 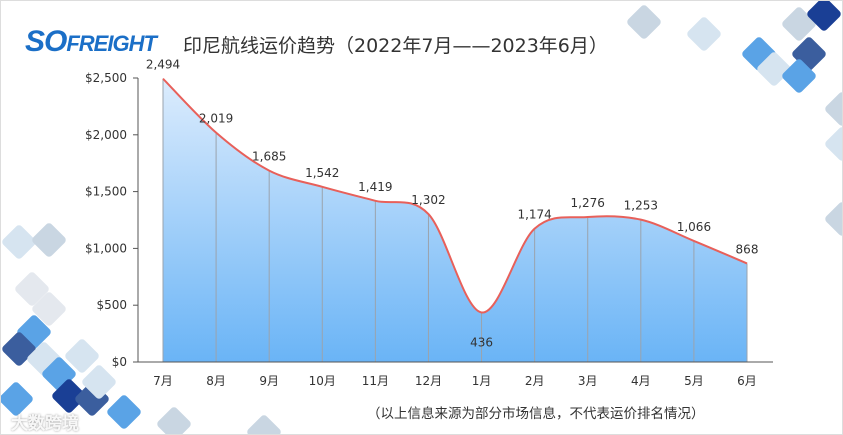 What do you see at coordinates (428, 200) in the screenshot?
I see `data-label: 1,302` at bounding box center [428, 200].